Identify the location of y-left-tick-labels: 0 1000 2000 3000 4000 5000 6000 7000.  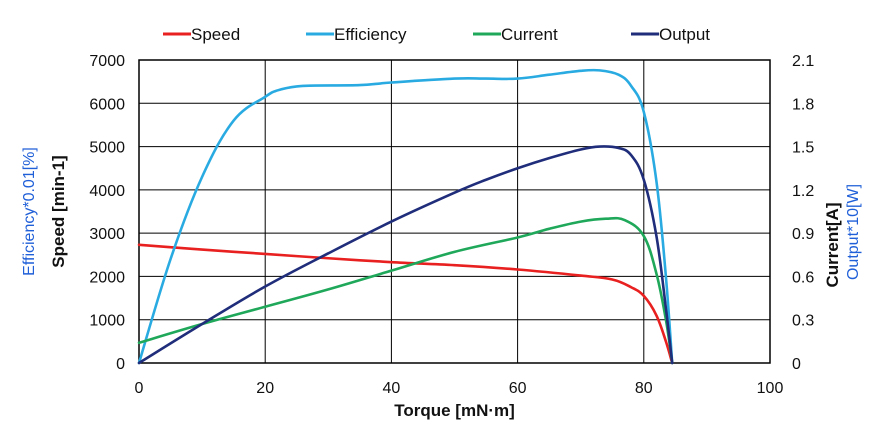
(107, 213).